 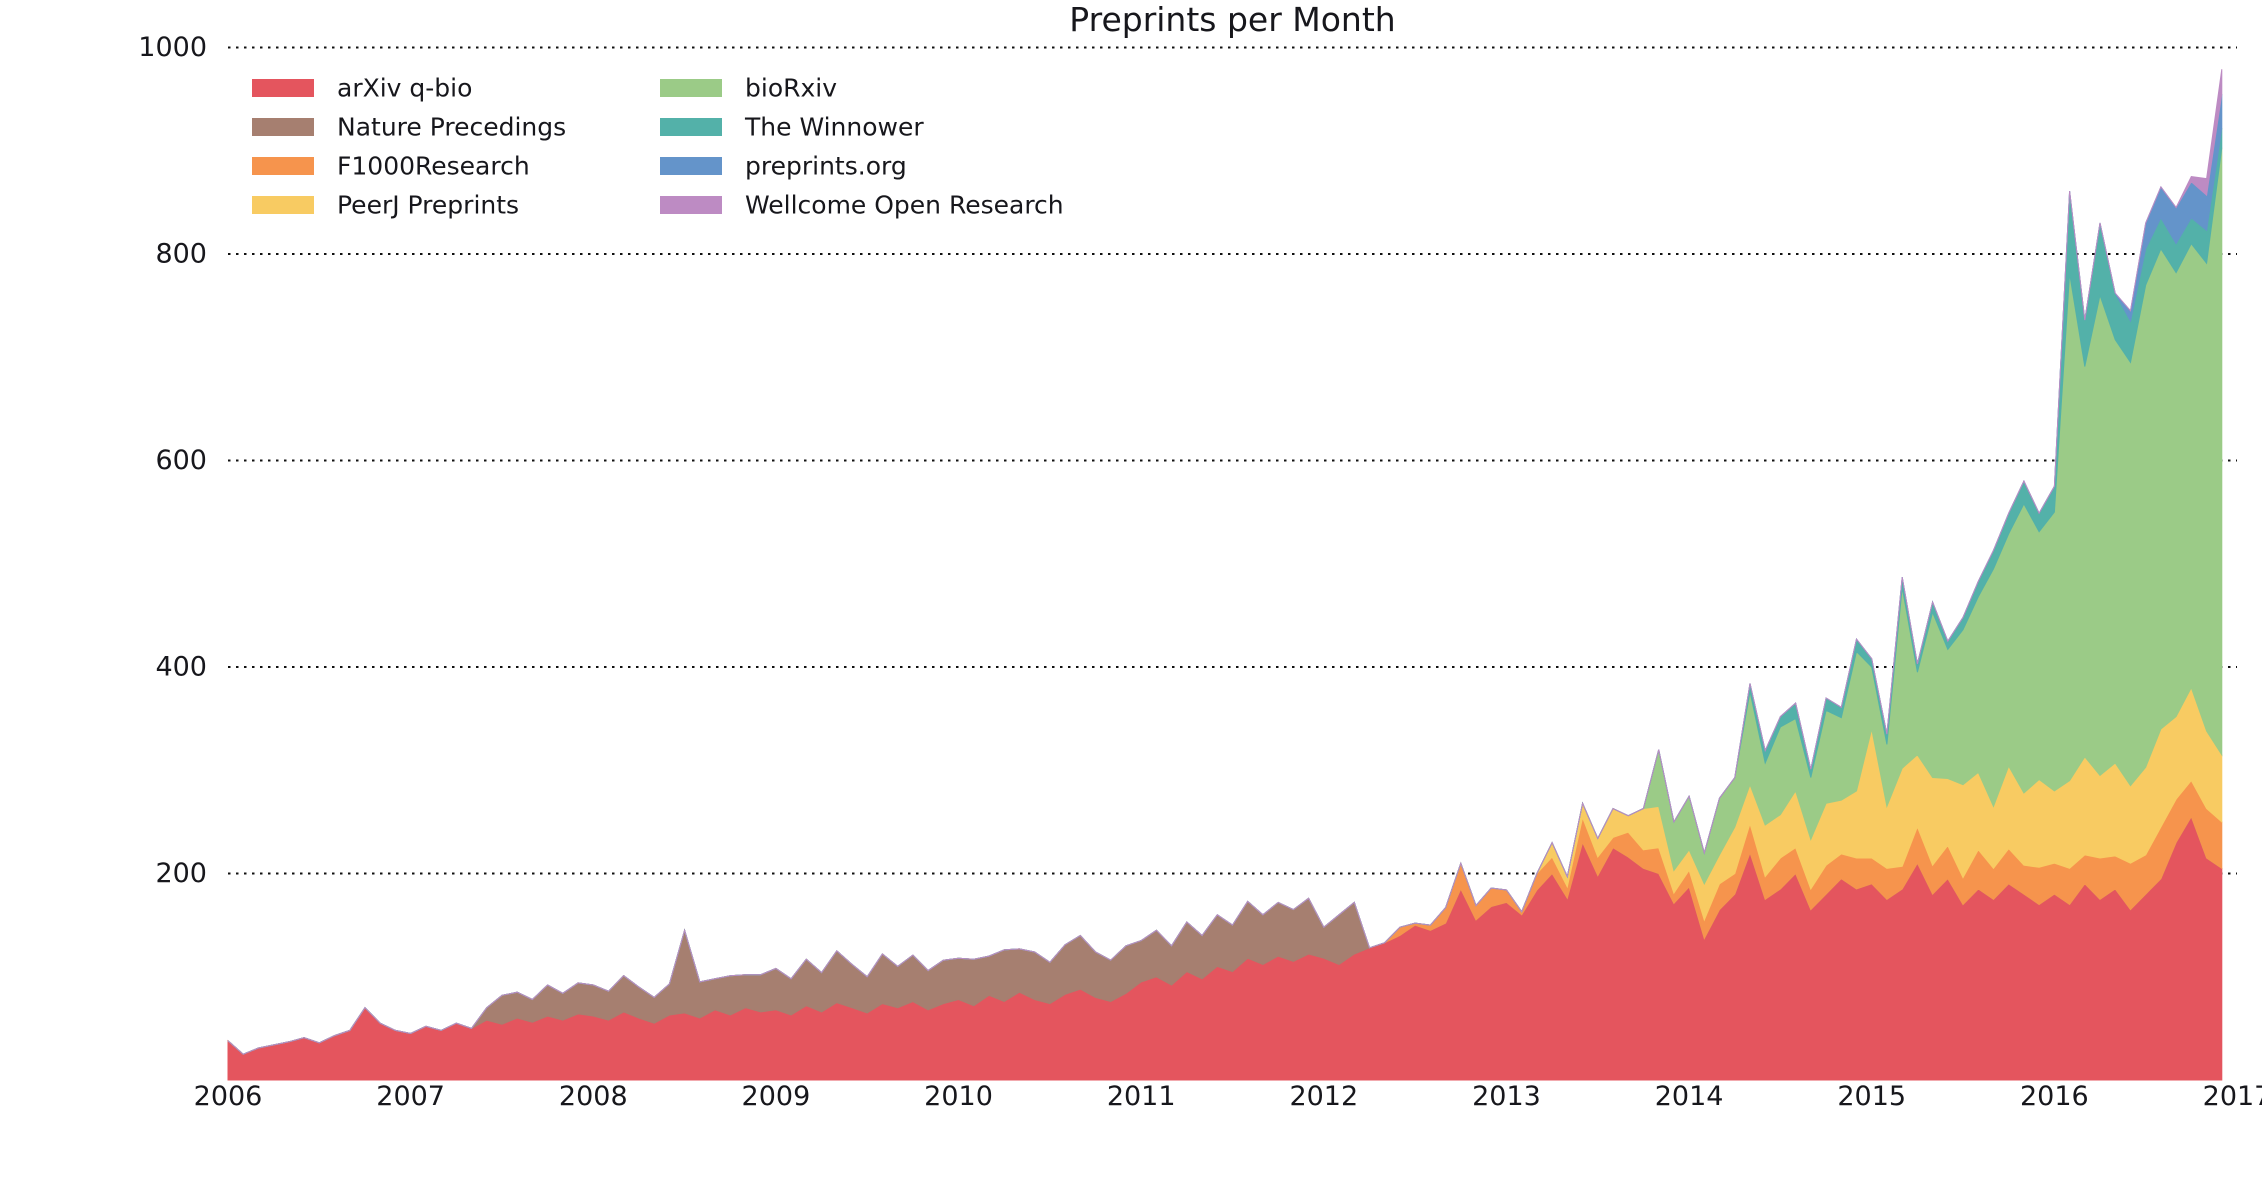 What do you see at coordinates (181, 254) in the screenshot?
I see `y-tick-label: 800` at bounding box center [181, 254].